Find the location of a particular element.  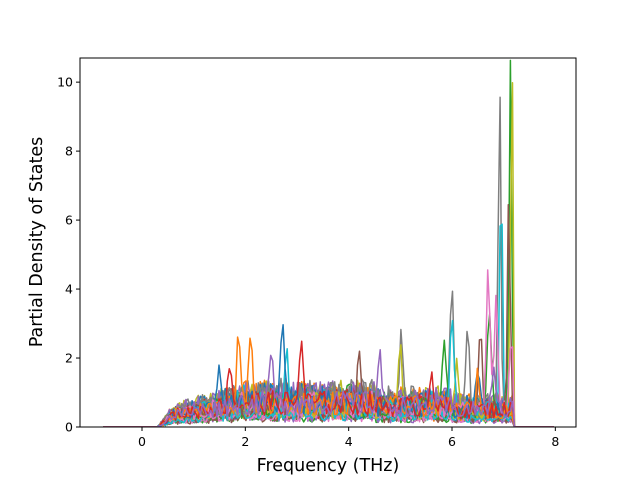

y-tick-label: 8 is located at coordinates (69, 151).